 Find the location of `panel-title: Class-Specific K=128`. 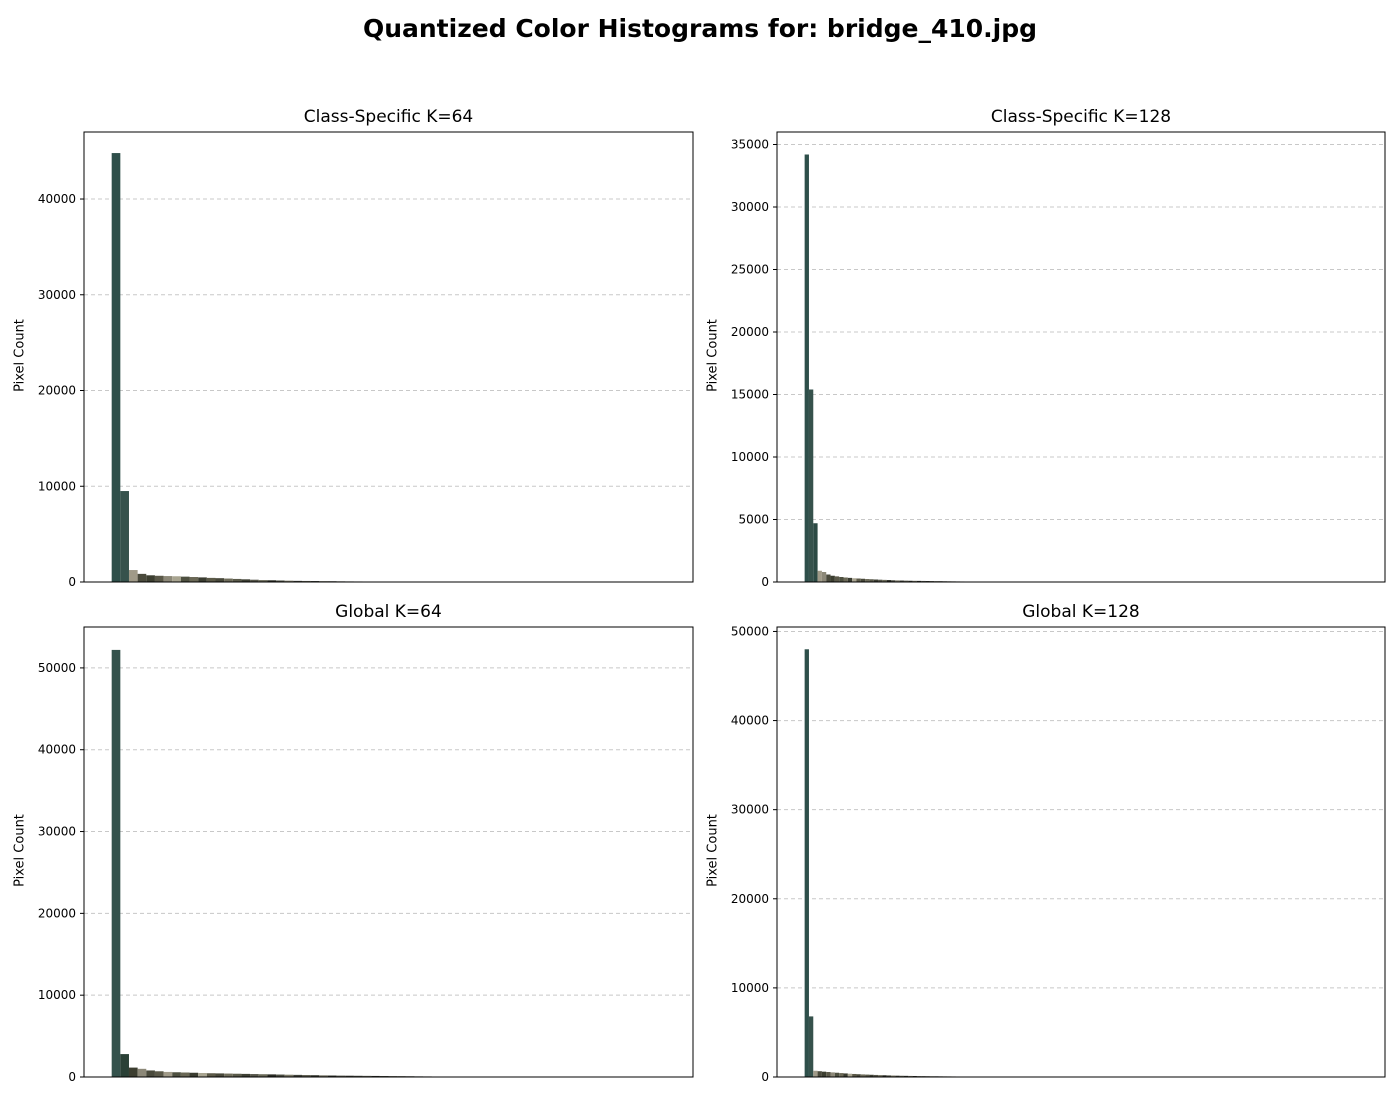

panel-title: Class-Specific K=128 is located at coordinates (1081, 117).